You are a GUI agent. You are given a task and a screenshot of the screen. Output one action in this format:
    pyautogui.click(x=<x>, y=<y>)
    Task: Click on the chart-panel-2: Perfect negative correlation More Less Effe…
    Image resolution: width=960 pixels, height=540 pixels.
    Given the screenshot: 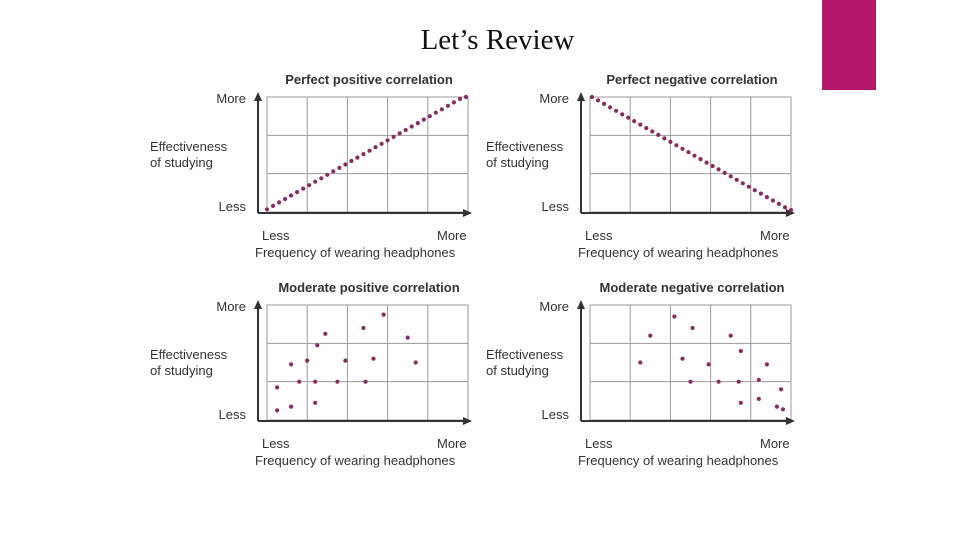 What is the action you would take?
    pyautogui.click(x=640, y=166)
    